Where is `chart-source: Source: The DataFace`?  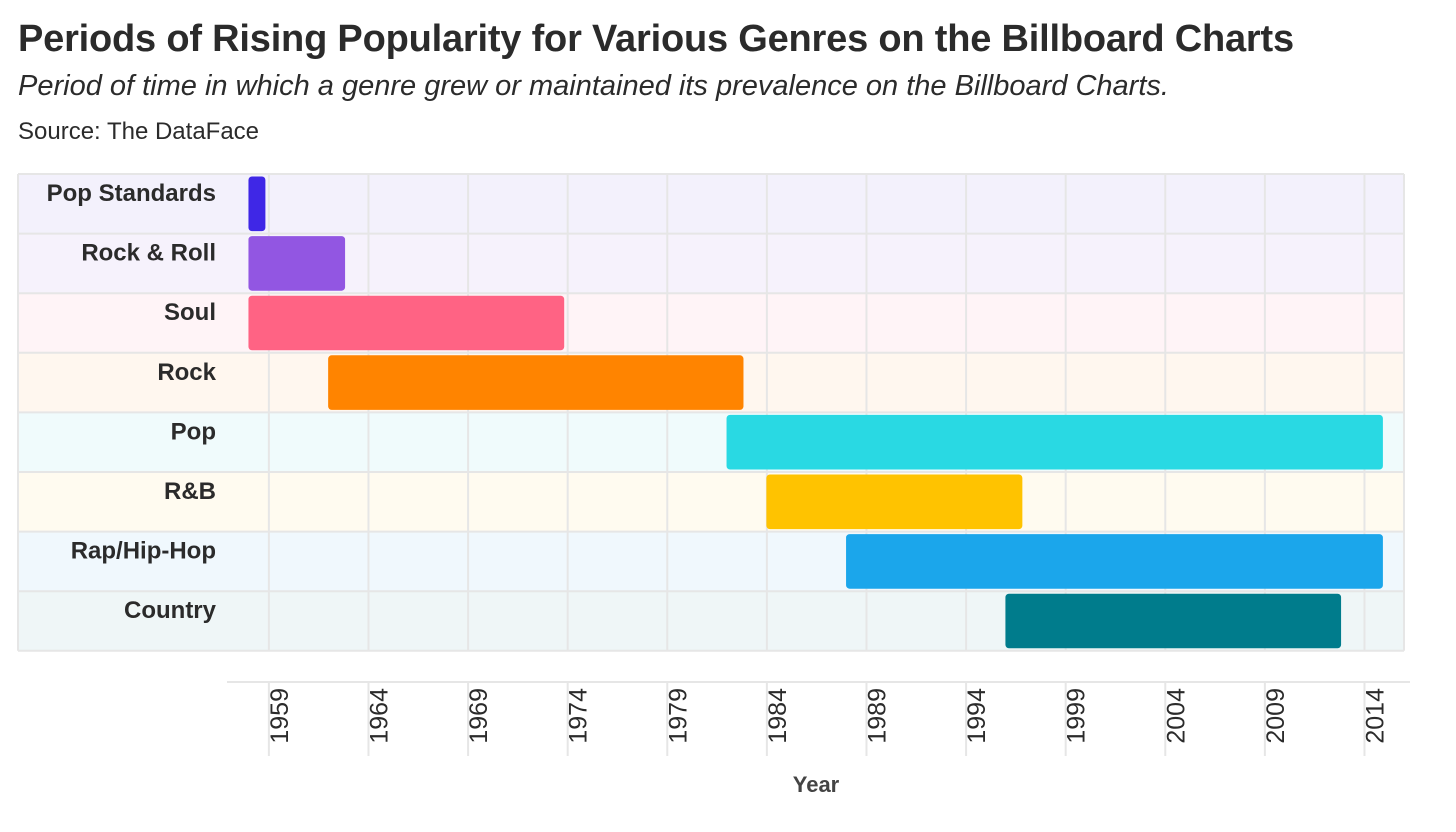 chart-source: Source: The DataFace is located at coordinates (139, 131).